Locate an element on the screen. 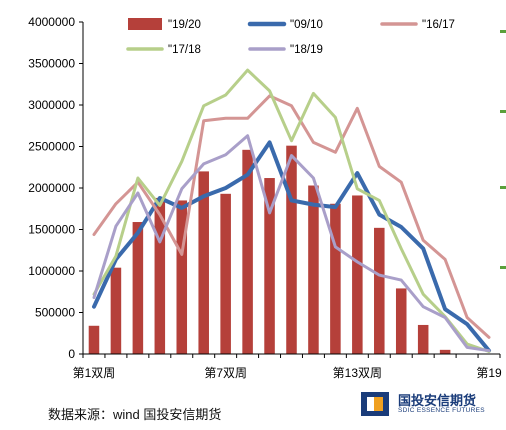 The width and height of the screenshot is (506, 430). legend-label: "19/20 is located at coordinates (184, 25).